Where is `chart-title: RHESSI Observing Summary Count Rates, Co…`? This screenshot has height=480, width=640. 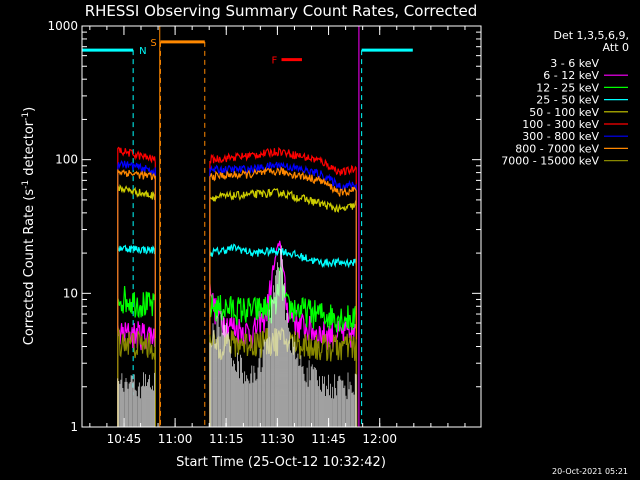 chart-title: RHESSI Observing Summary Count Rates, Co… is located at coordinates (281, 11).